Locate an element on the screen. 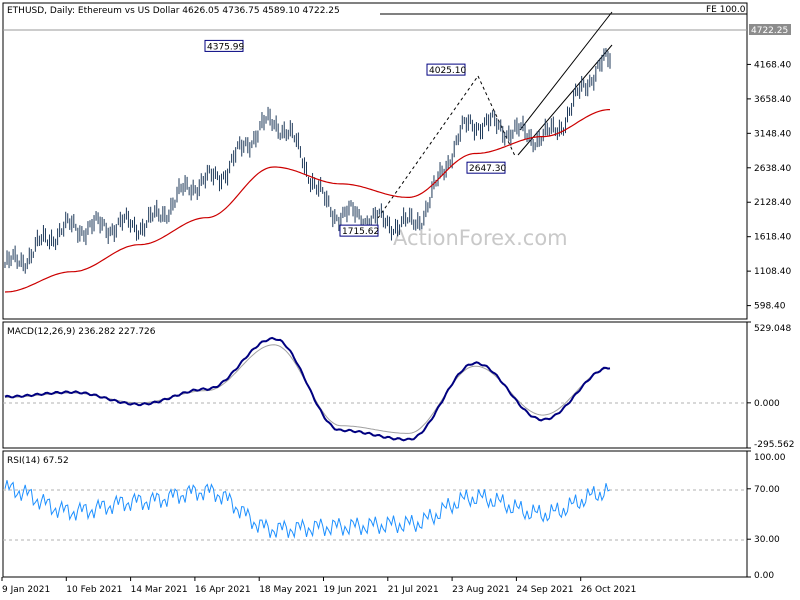 This screenshot has height=600, width=800. rsi-line is located at coordinates (307, 509).